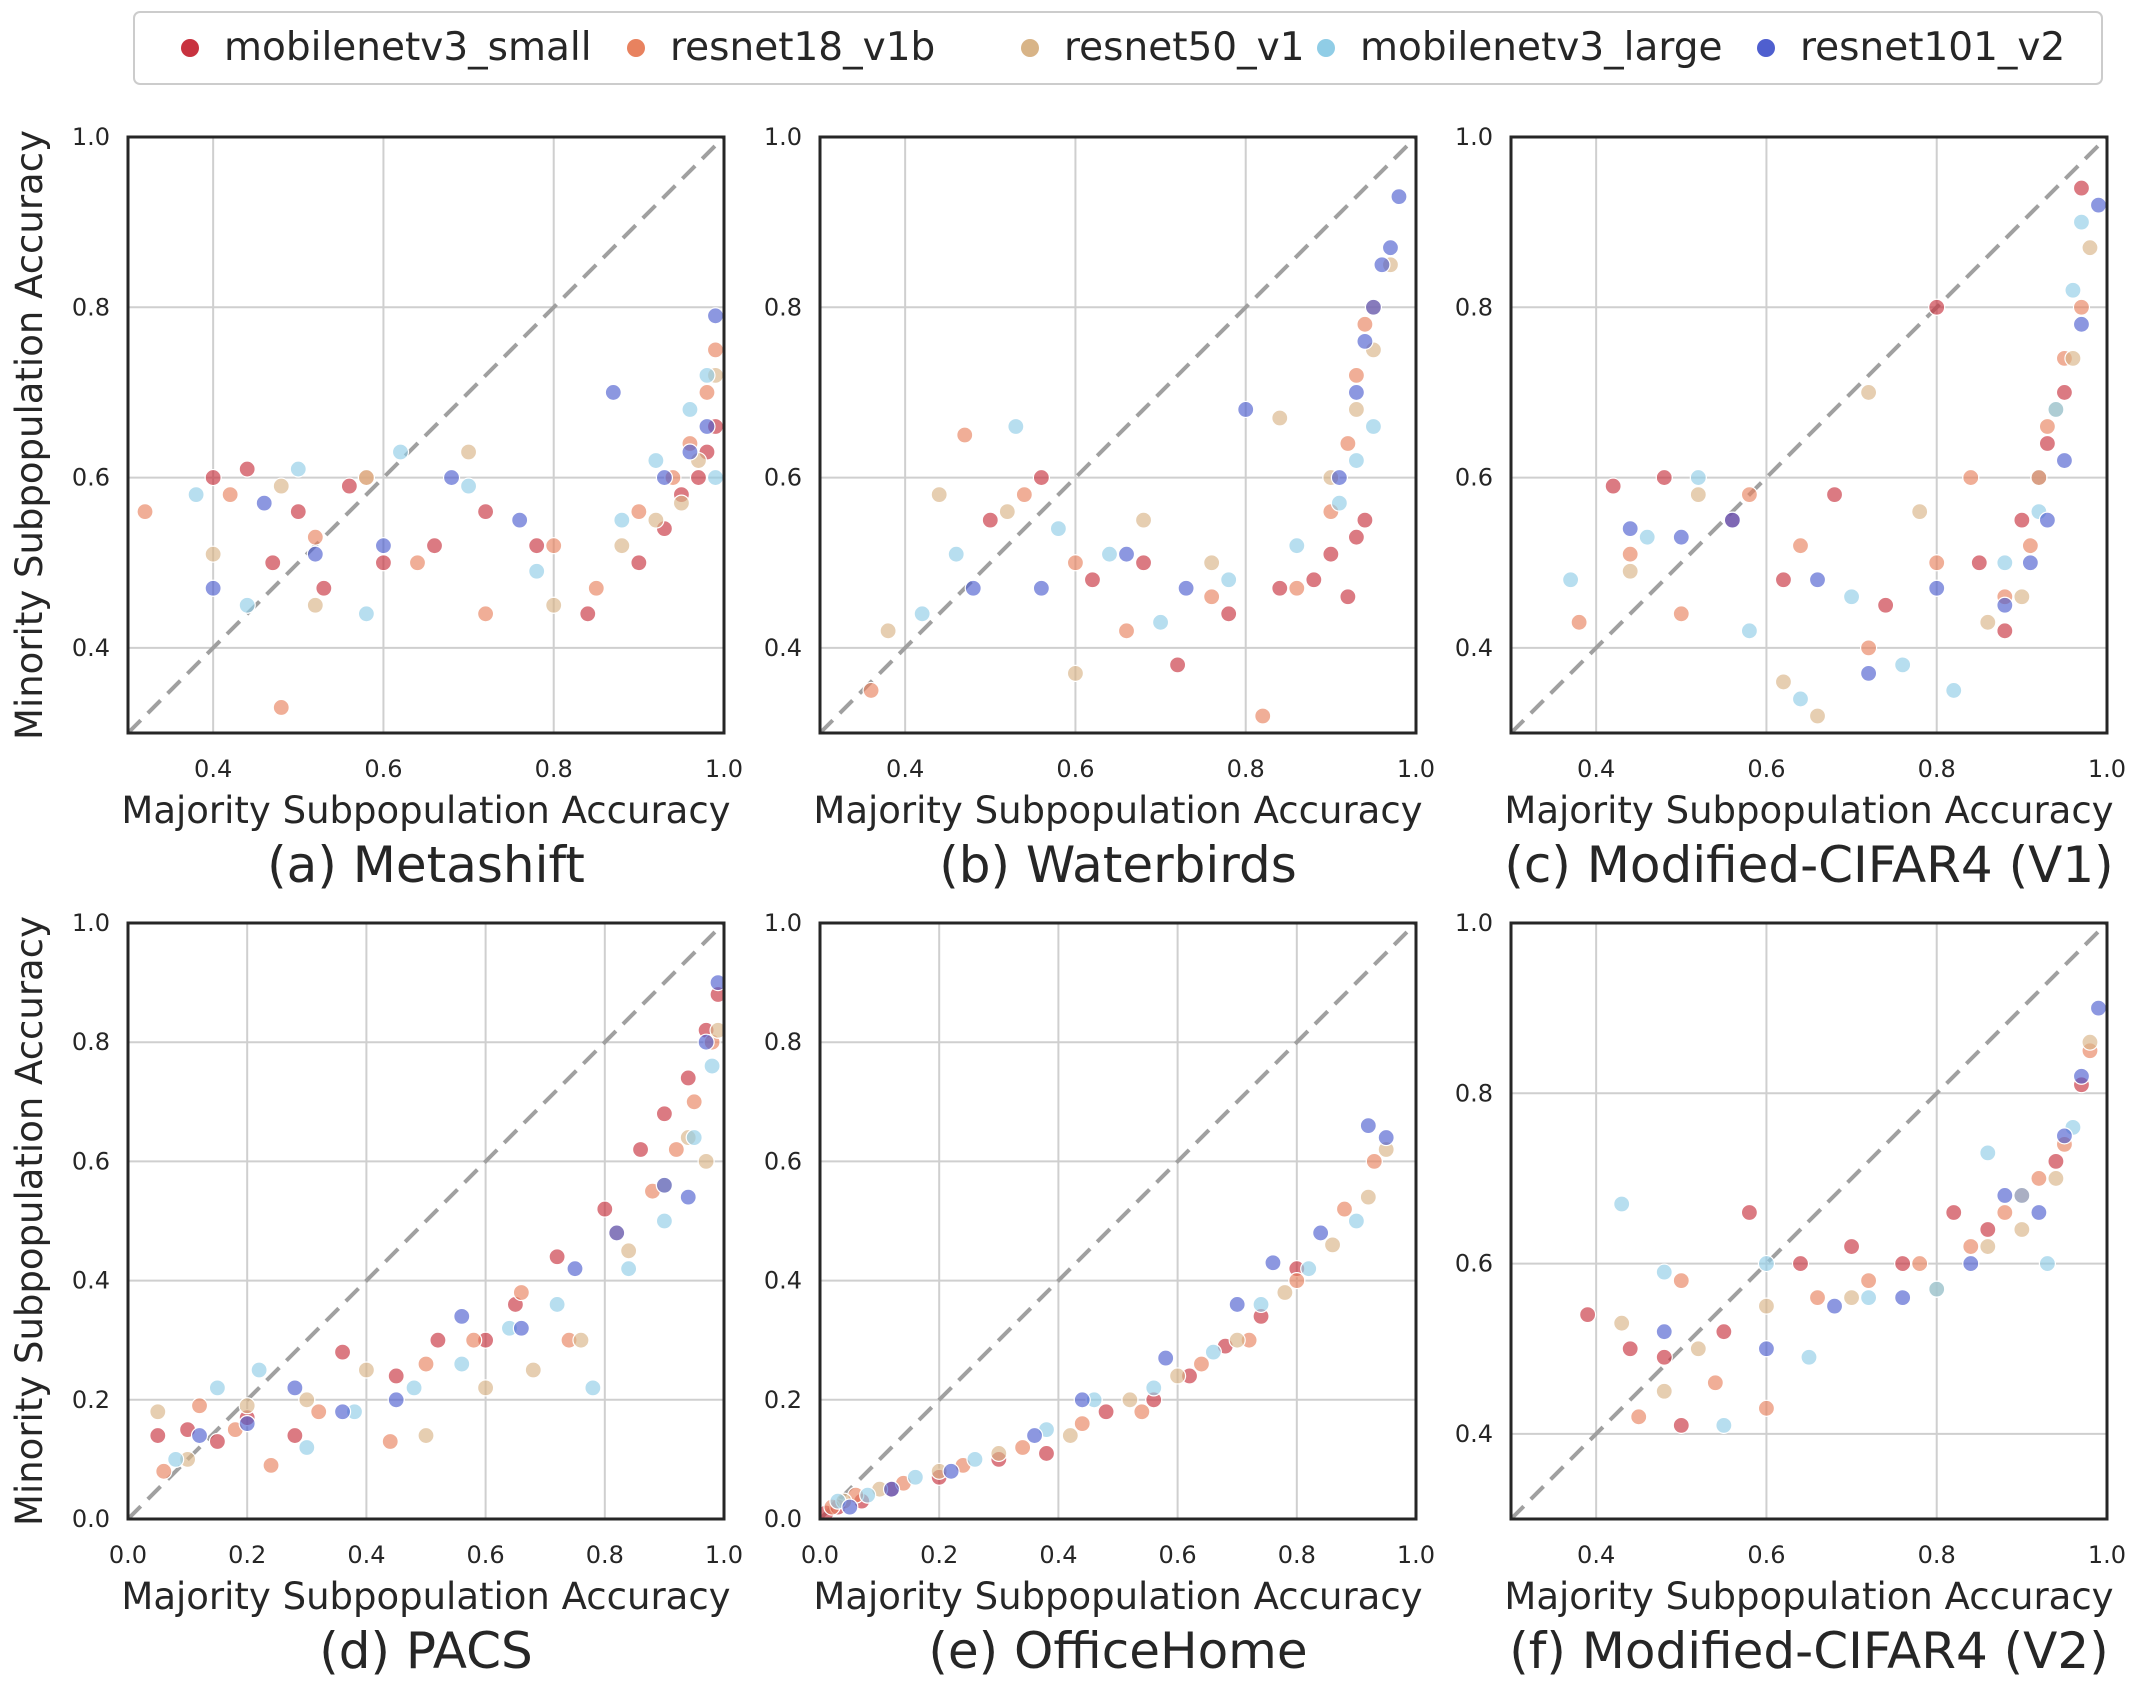 This screenshot has height=1692, width=2136. Describe the element at coordinates (1937, 1555) in the screenshot. I see `x-tick-label: 0.8` at that location.